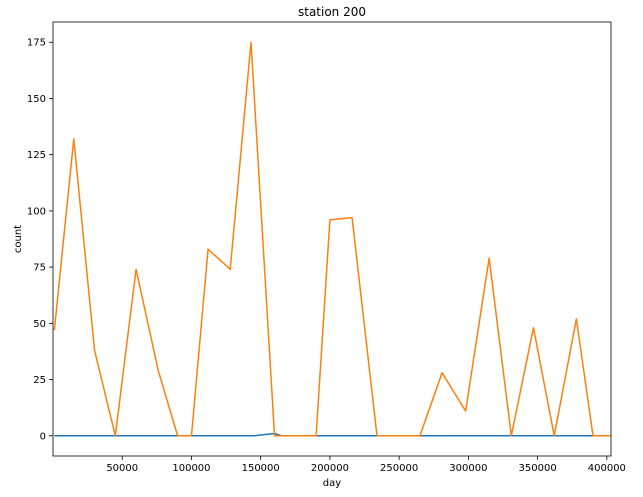 The height and width of the screenshot is (497, 643). What do you see at coordinates (538, 468) in the screenshot?
I see `x-tick-label: 350000` at bounding box center [538, 468].